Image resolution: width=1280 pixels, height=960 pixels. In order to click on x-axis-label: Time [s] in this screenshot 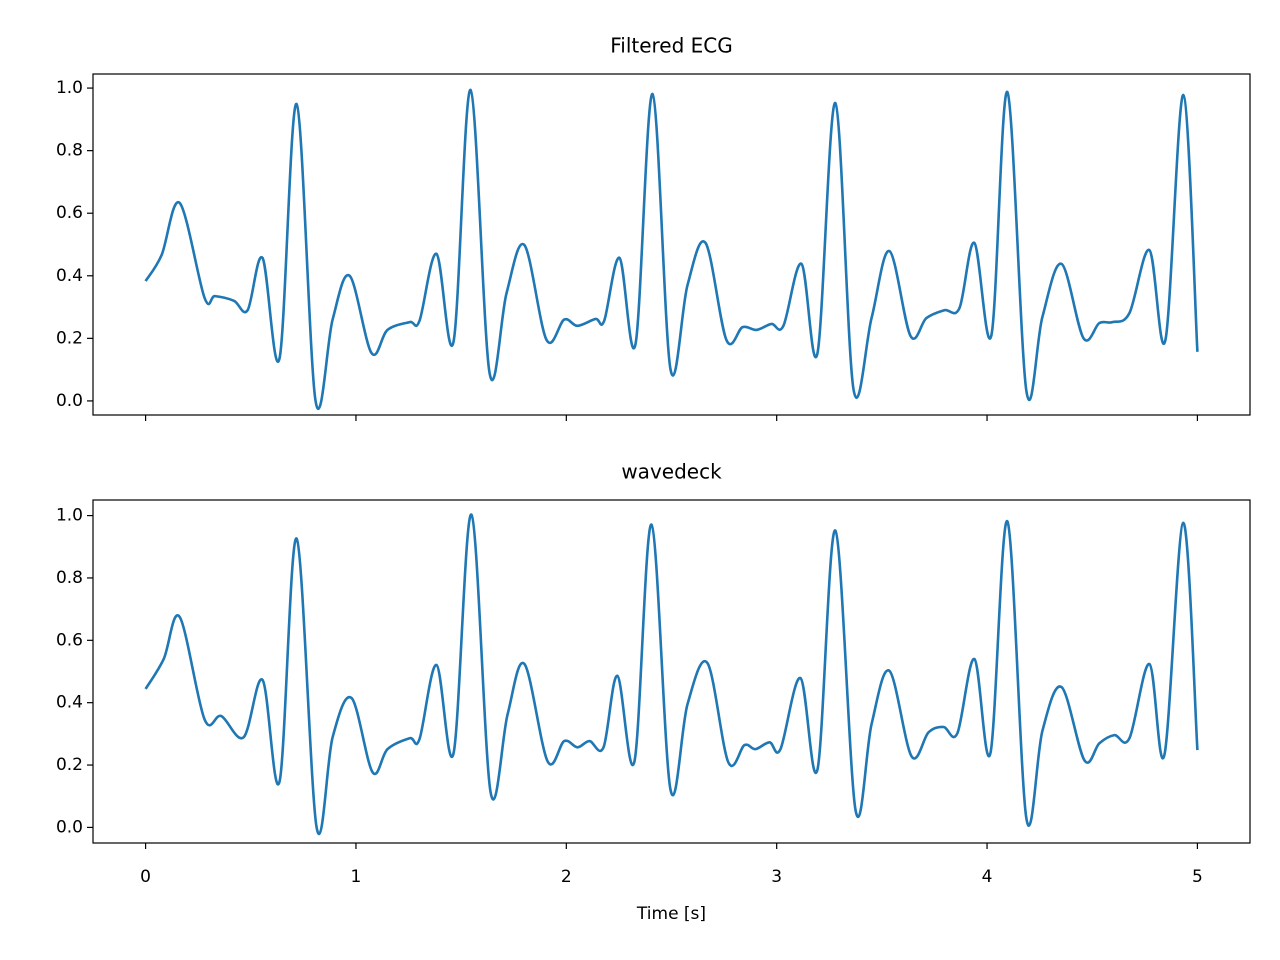, I will do `click(671, 914)`.